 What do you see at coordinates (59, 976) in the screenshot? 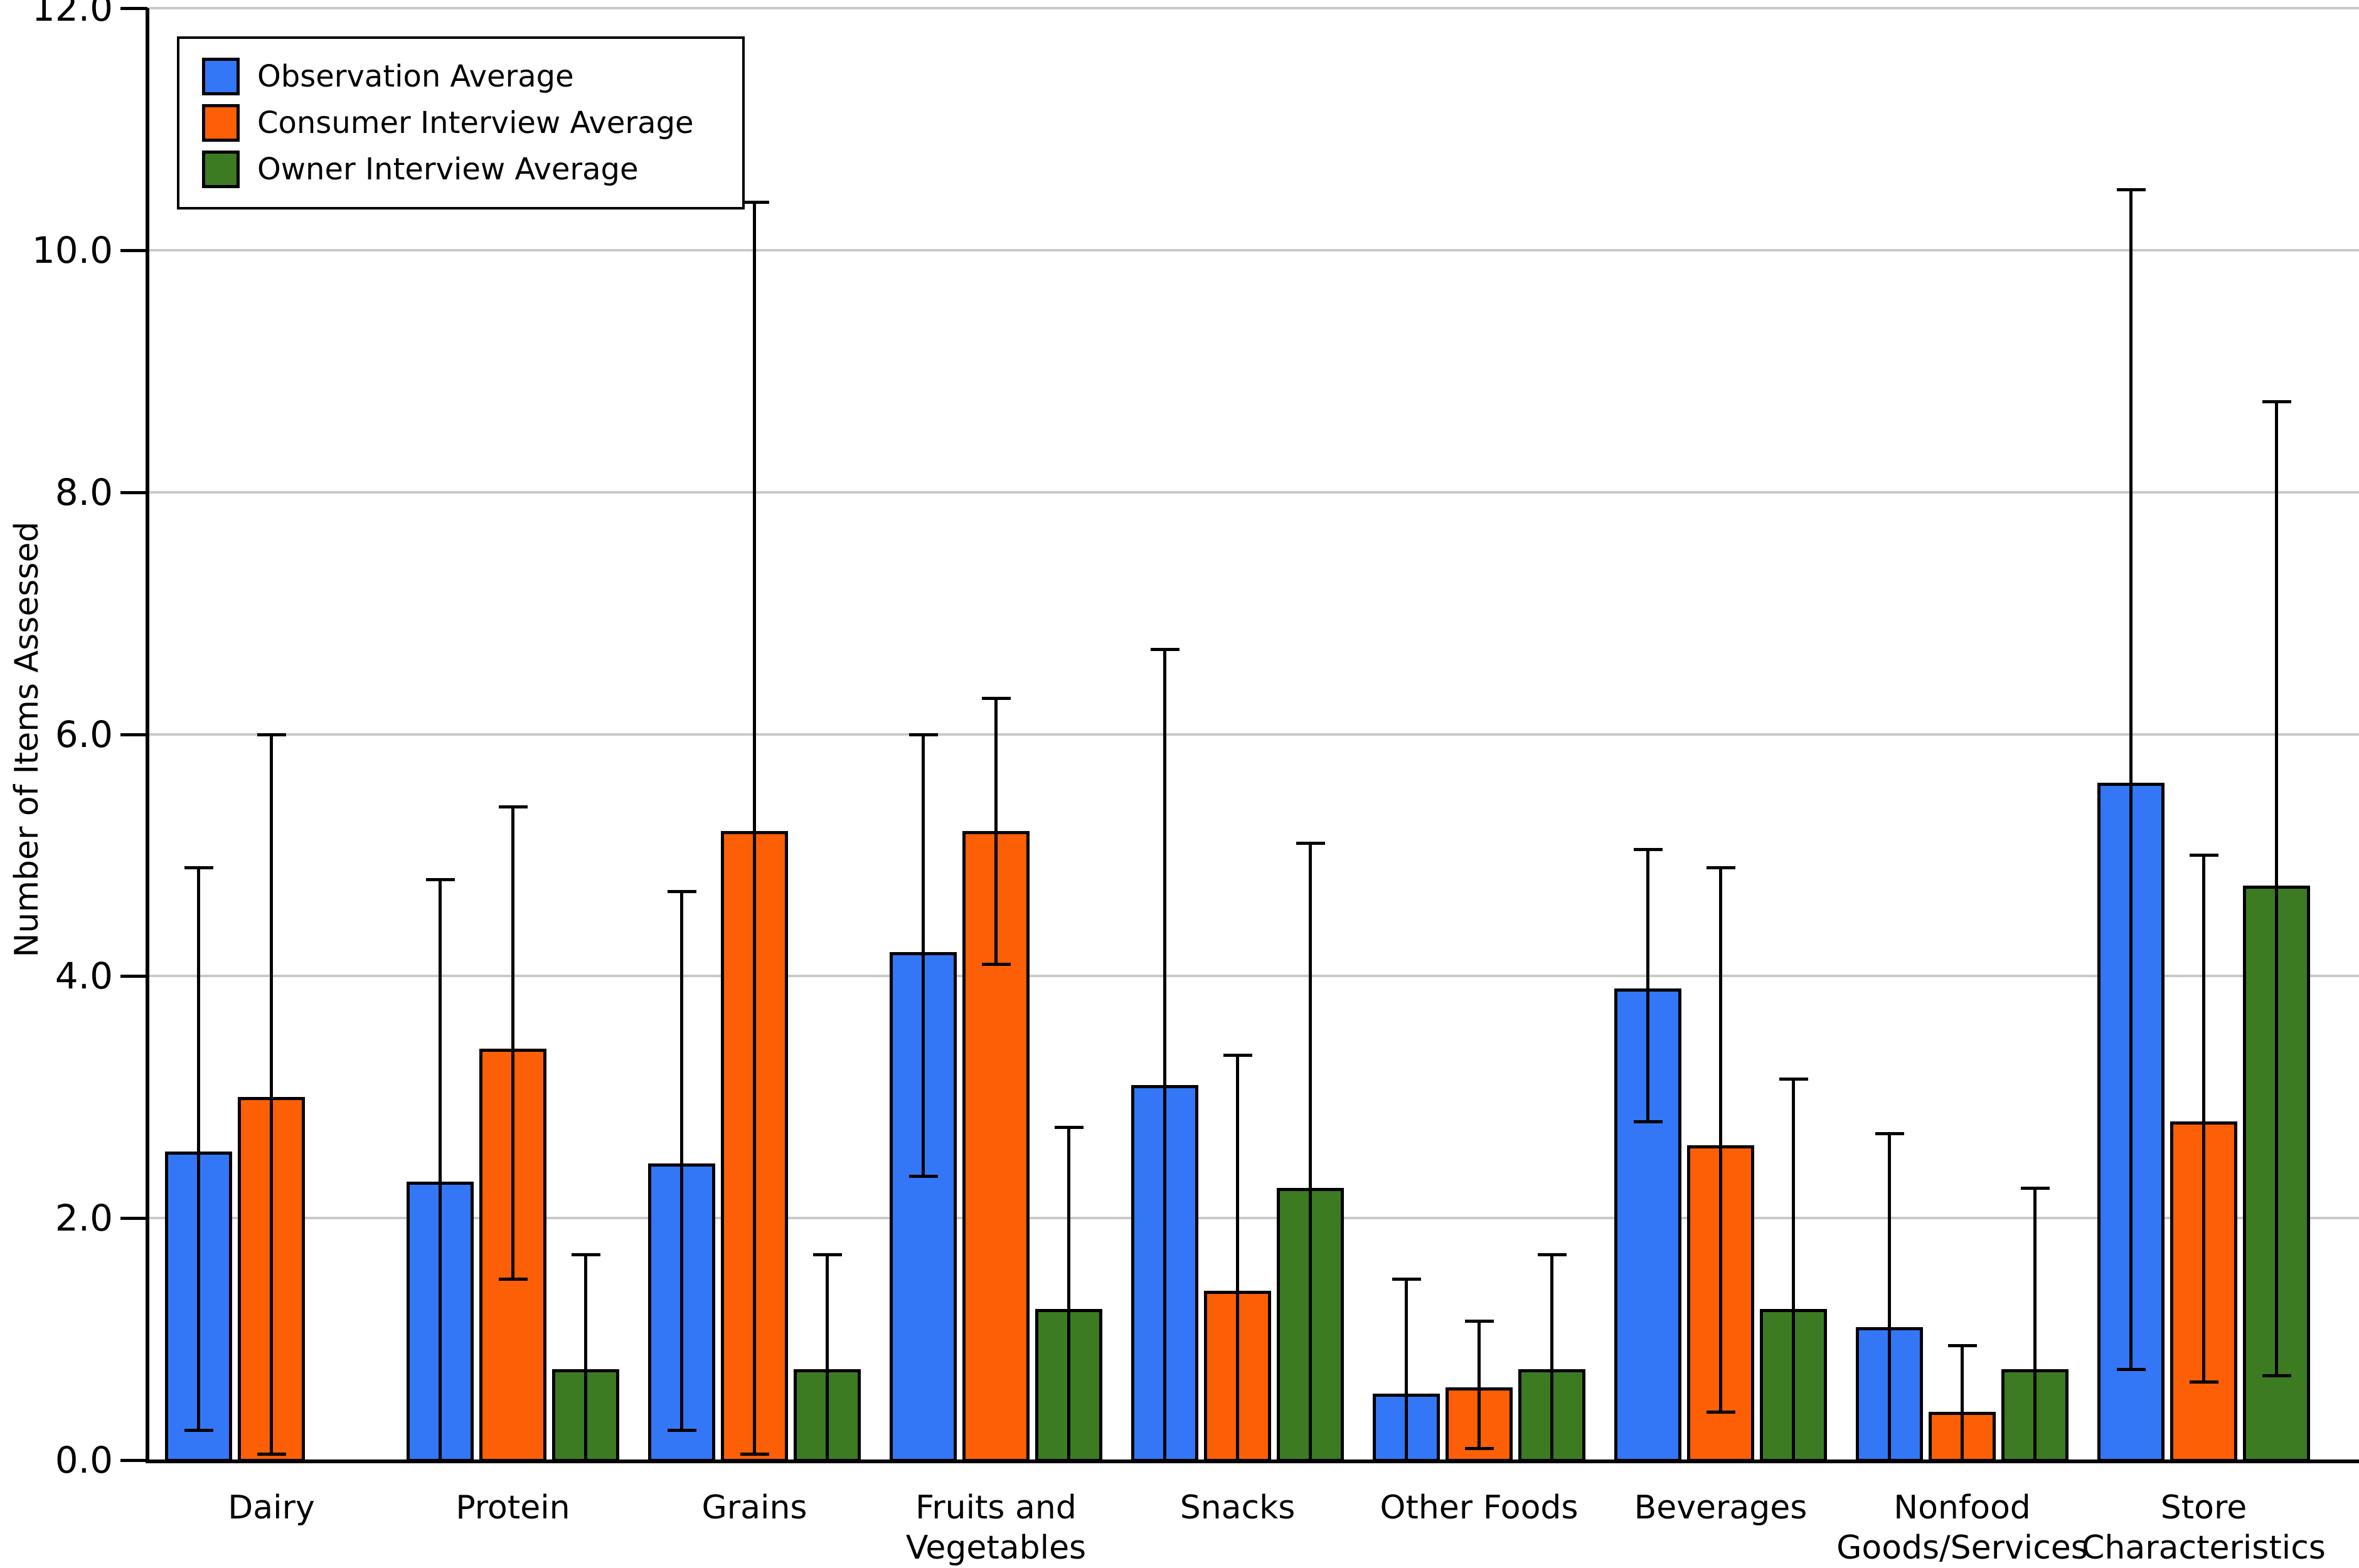
I see `y-tick-label: 4.0` at bounding box center [59, 976].